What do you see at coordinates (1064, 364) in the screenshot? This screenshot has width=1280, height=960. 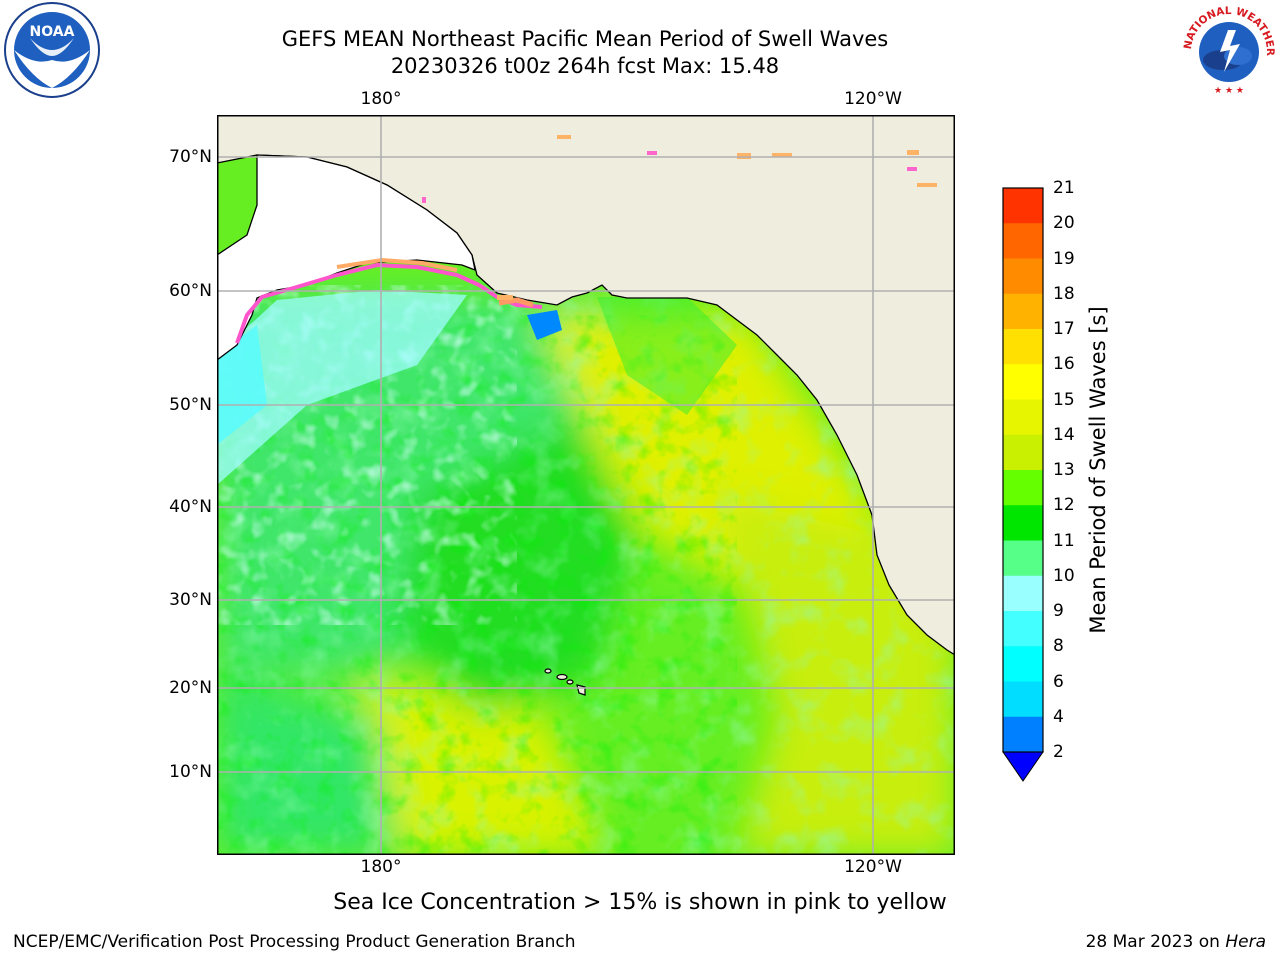 I see `colorbar-tick-label: 16` at bounding box center [1064, 364].